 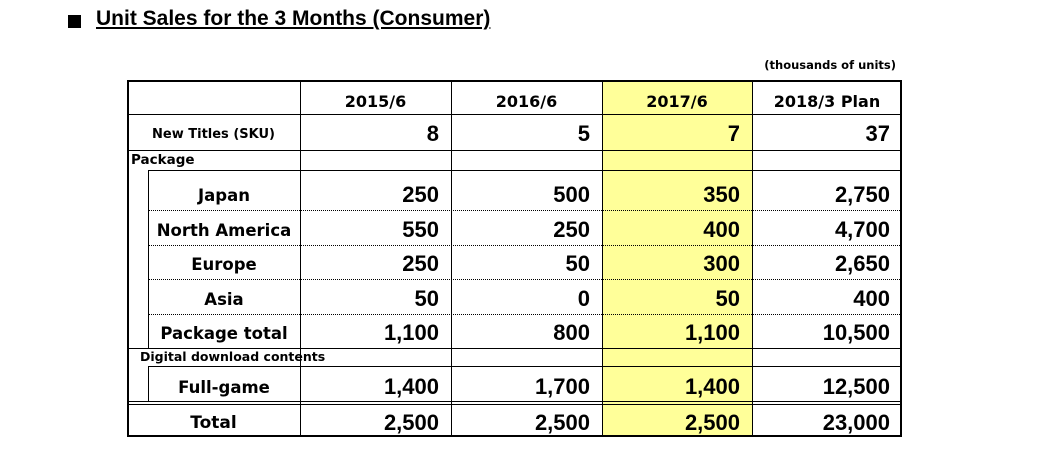 I want to click on value-cell: 2,750, so click(x=862, y=194).